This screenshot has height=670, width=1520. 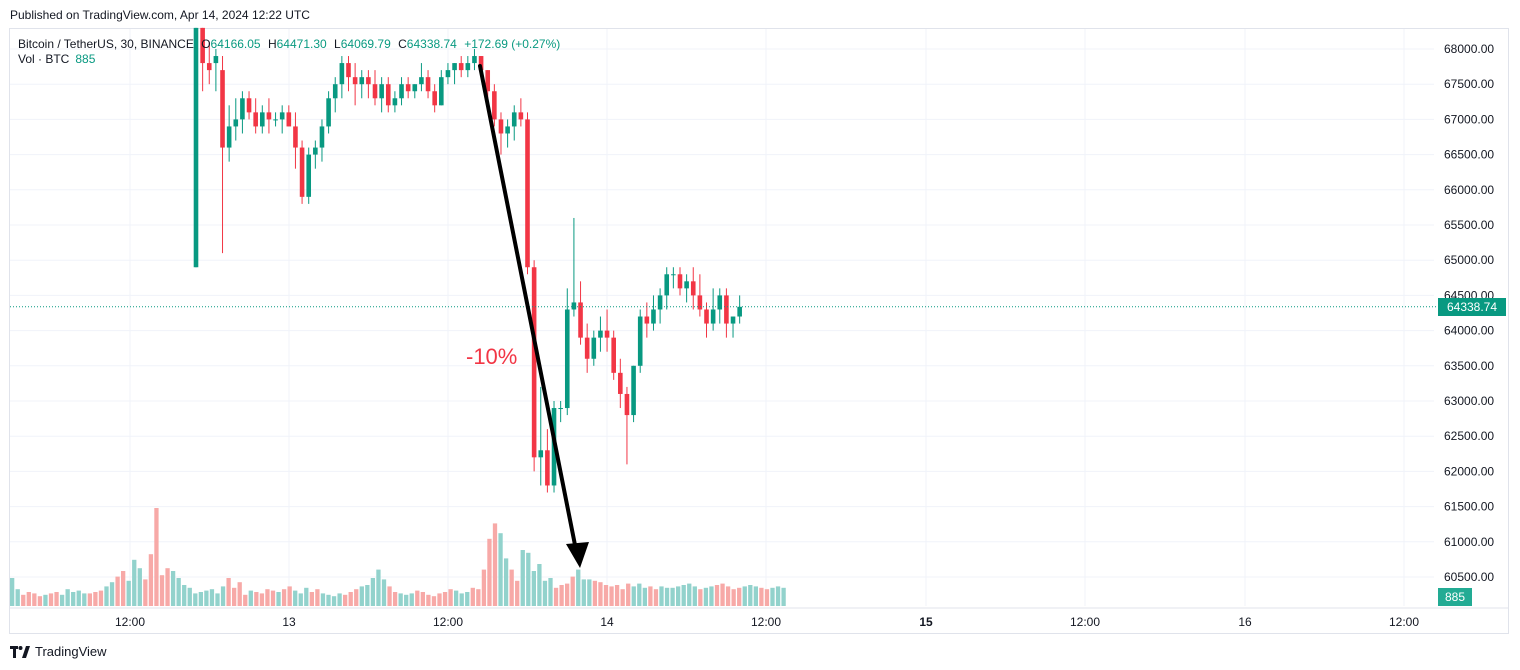 I want to click on volume-label: Vol · BTC, so click(x=44, y=59).